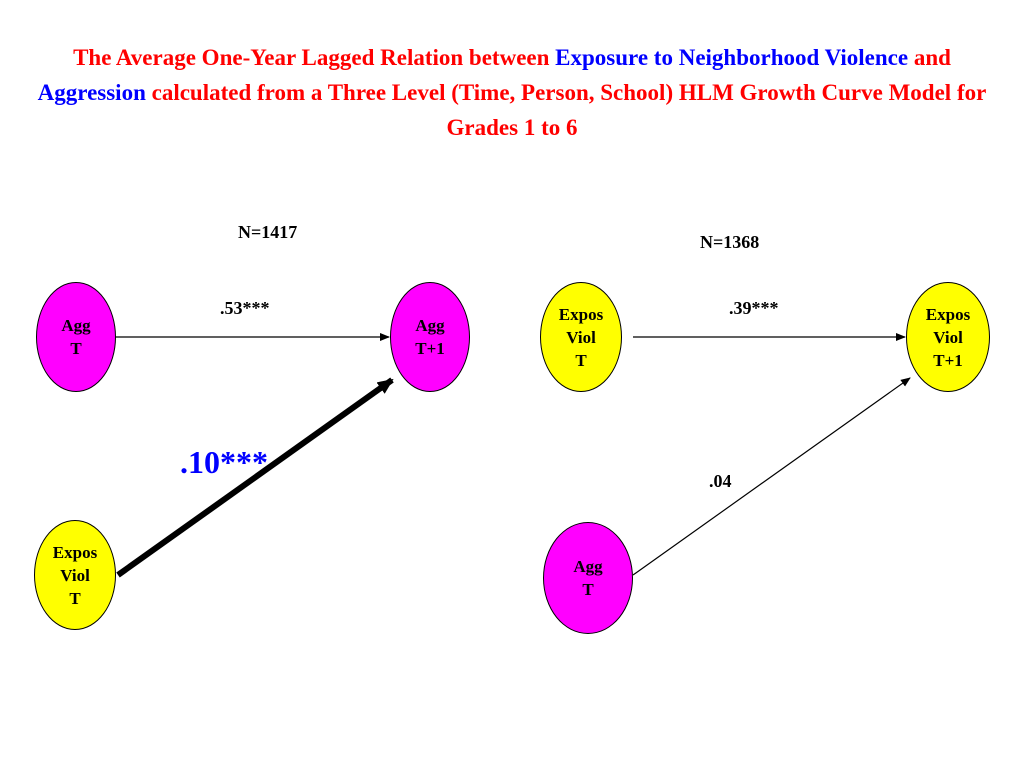 The height and width of the screenshot is (768, 1024). Describe the element at coordinates (91, 92) in the screenshot. I see `title-part-4: Aggression` at that location.